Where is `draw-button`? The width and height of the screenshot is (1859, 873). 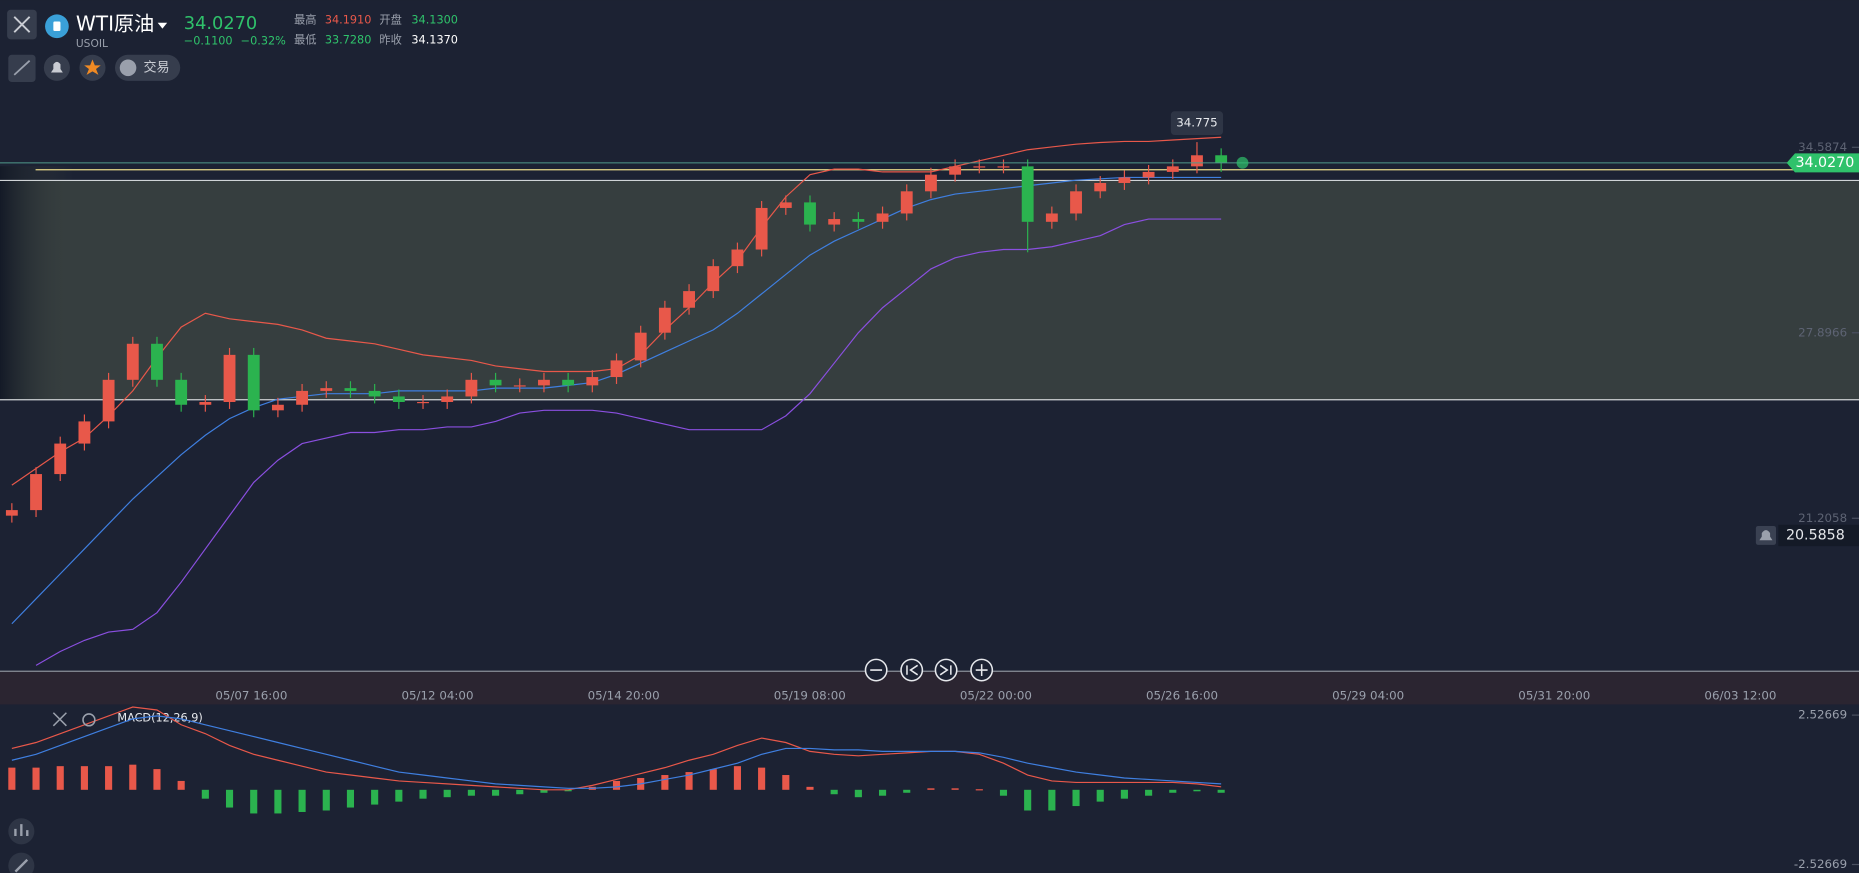 draw-button is located at coordinates (21, 862).